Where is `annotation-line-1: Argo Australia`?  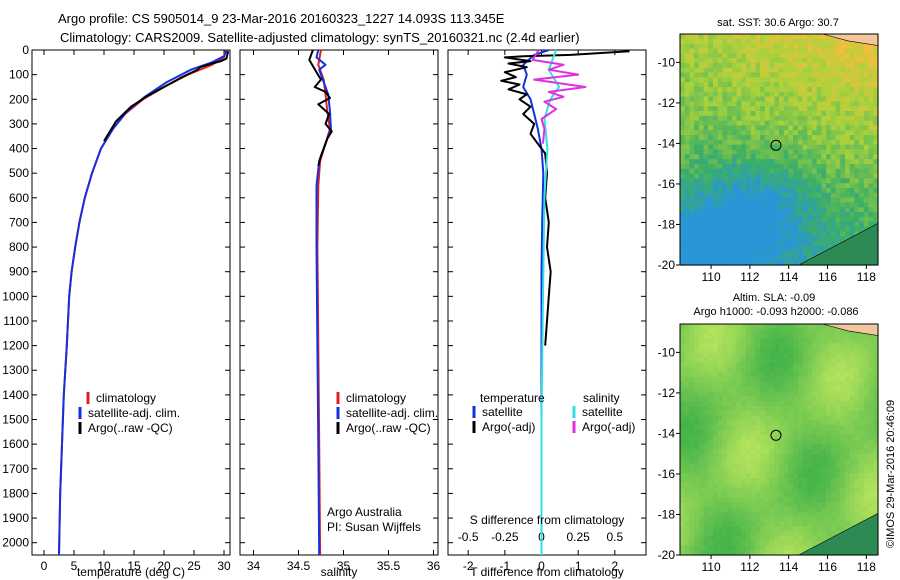
annotation-line-1: Argo Australia is located at coordinates (364, 512).